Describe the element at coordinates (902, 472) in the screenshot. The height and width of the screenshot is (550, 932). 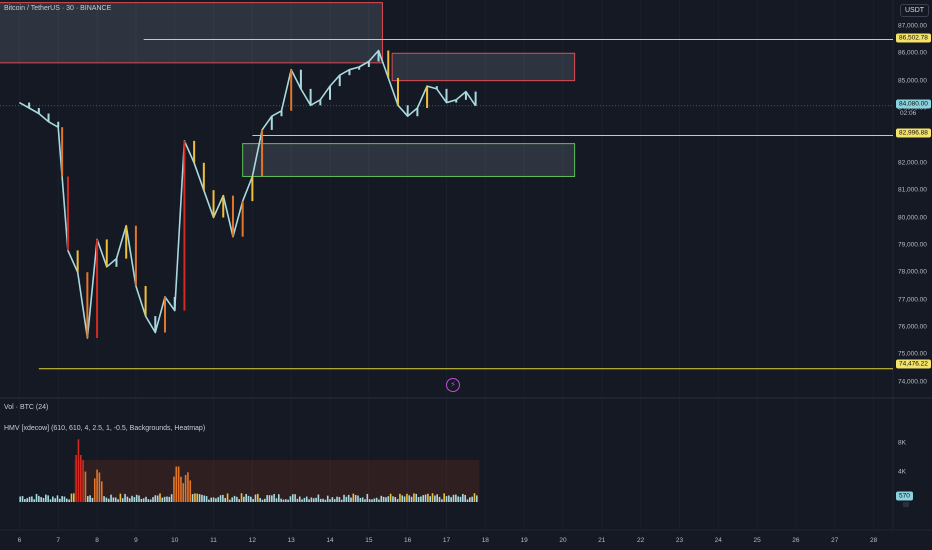
I see `volume-axis-4k: 4K` at that location.